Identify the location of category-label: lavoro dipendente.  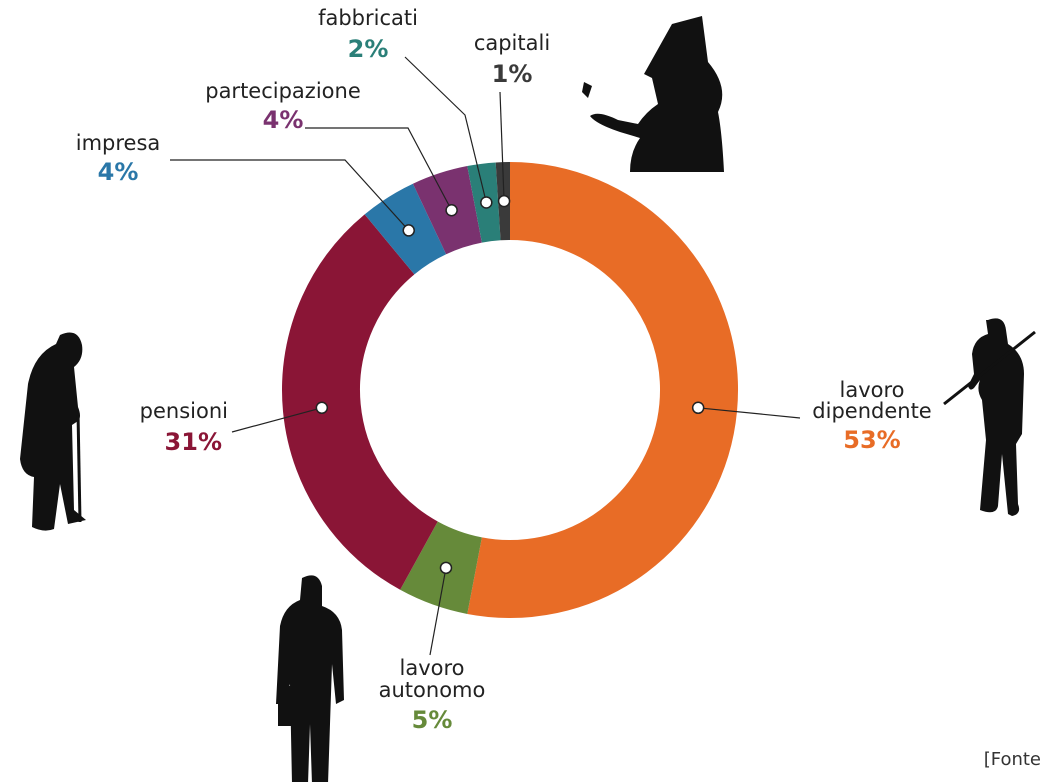
(871, 400).